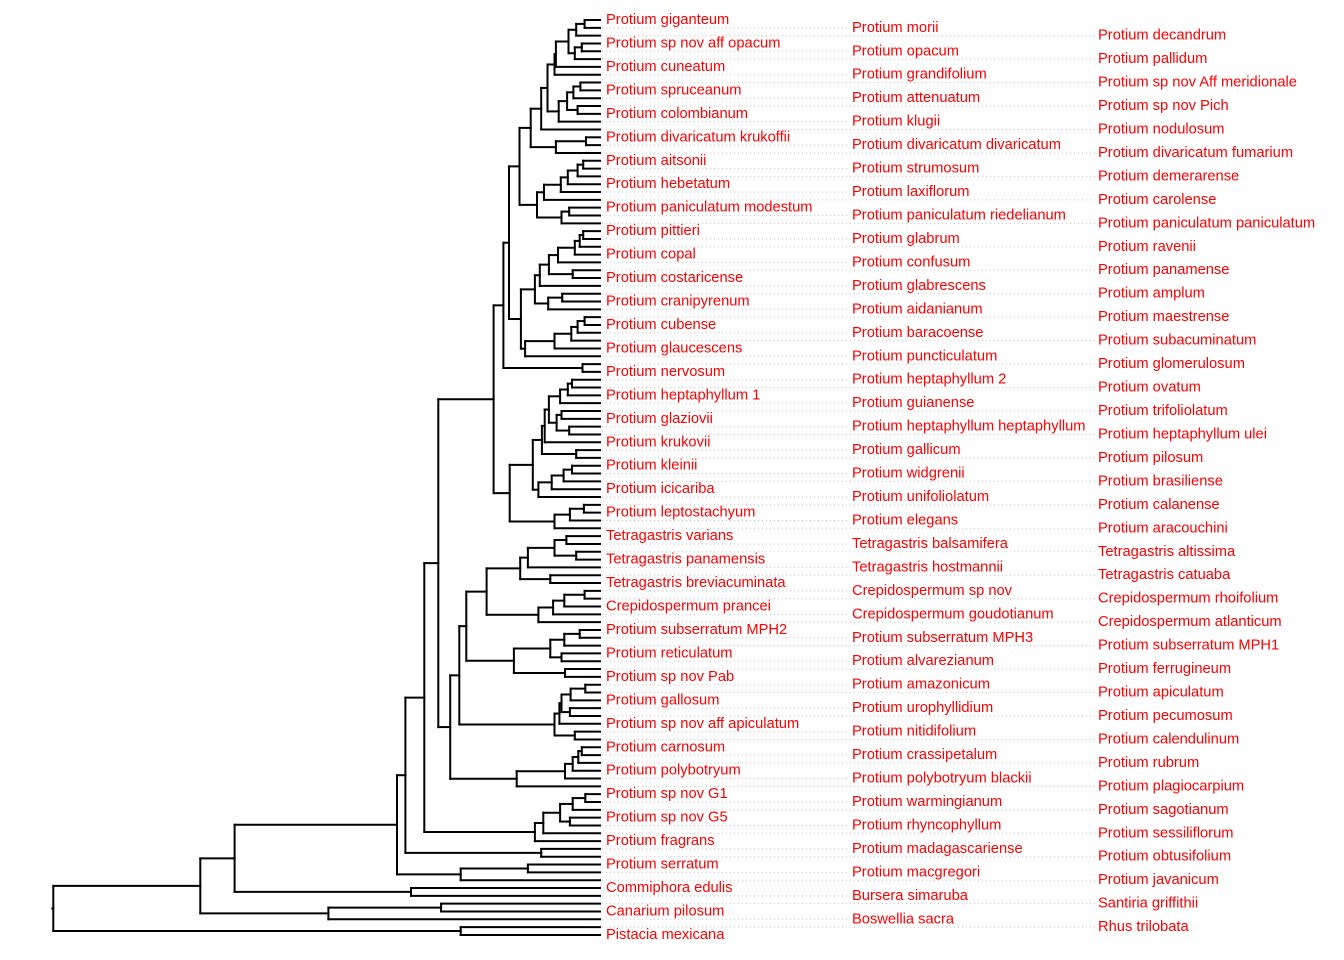  I want to click on tip-label: Protium glomerulosum, so click(1171, 364).